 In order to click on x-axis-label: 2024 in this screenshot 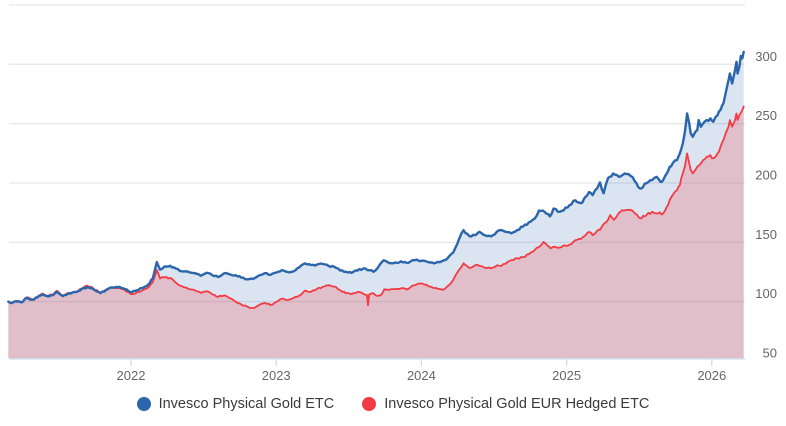, I will do `click(421, 375)`.